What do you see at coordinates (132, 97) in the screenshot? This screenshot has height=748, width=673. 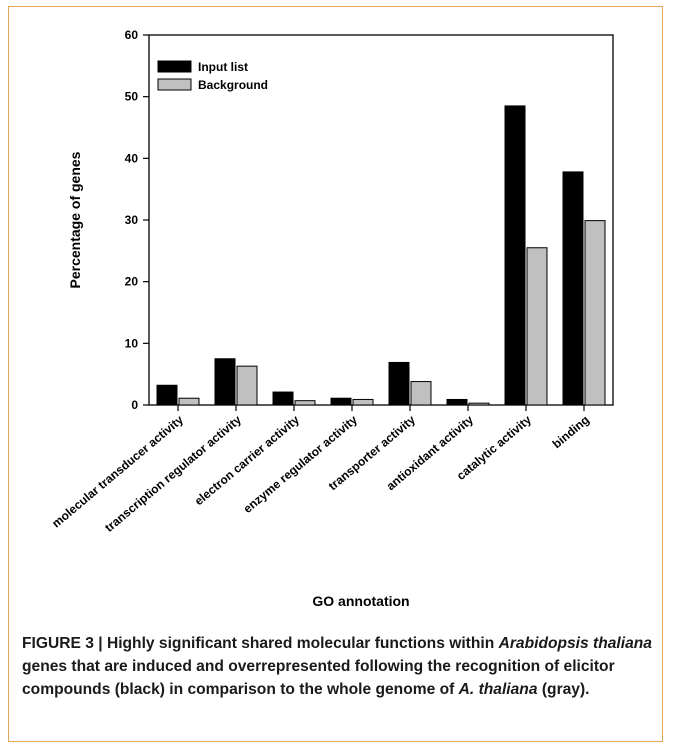 I see `y-tick-label: 50` at bounding box center [132, 97].